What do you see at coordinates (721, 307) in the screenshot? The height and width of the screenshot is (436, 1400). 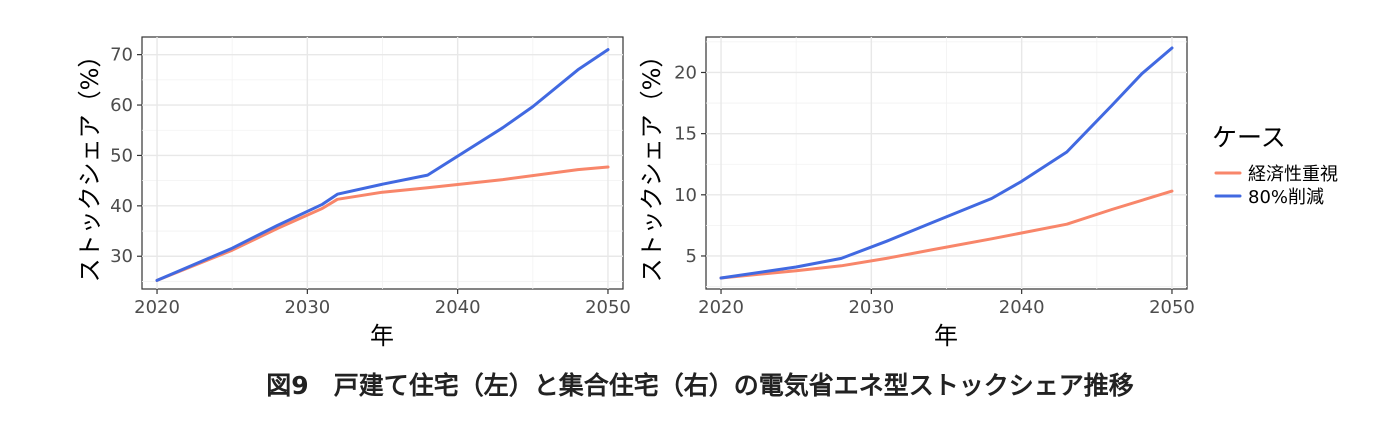 I see `right-x-tick-label: 2020` at bounding box center [721, 307].